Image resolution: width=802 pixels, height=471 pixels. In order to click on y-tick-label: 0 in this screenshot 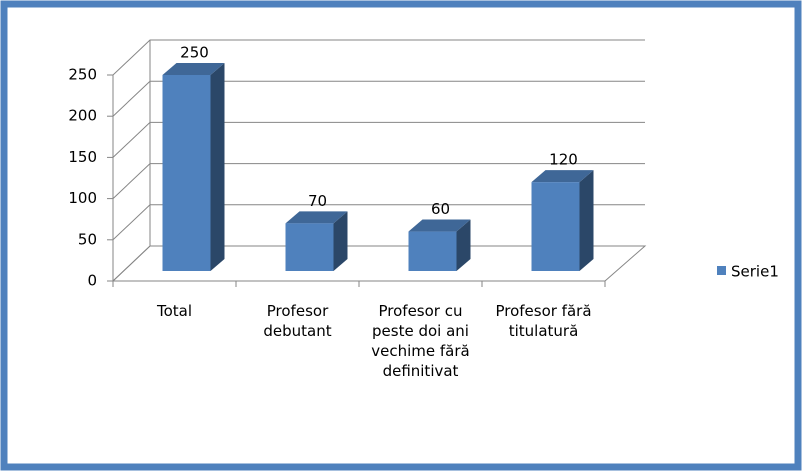, I will do `click(92, 281)`.